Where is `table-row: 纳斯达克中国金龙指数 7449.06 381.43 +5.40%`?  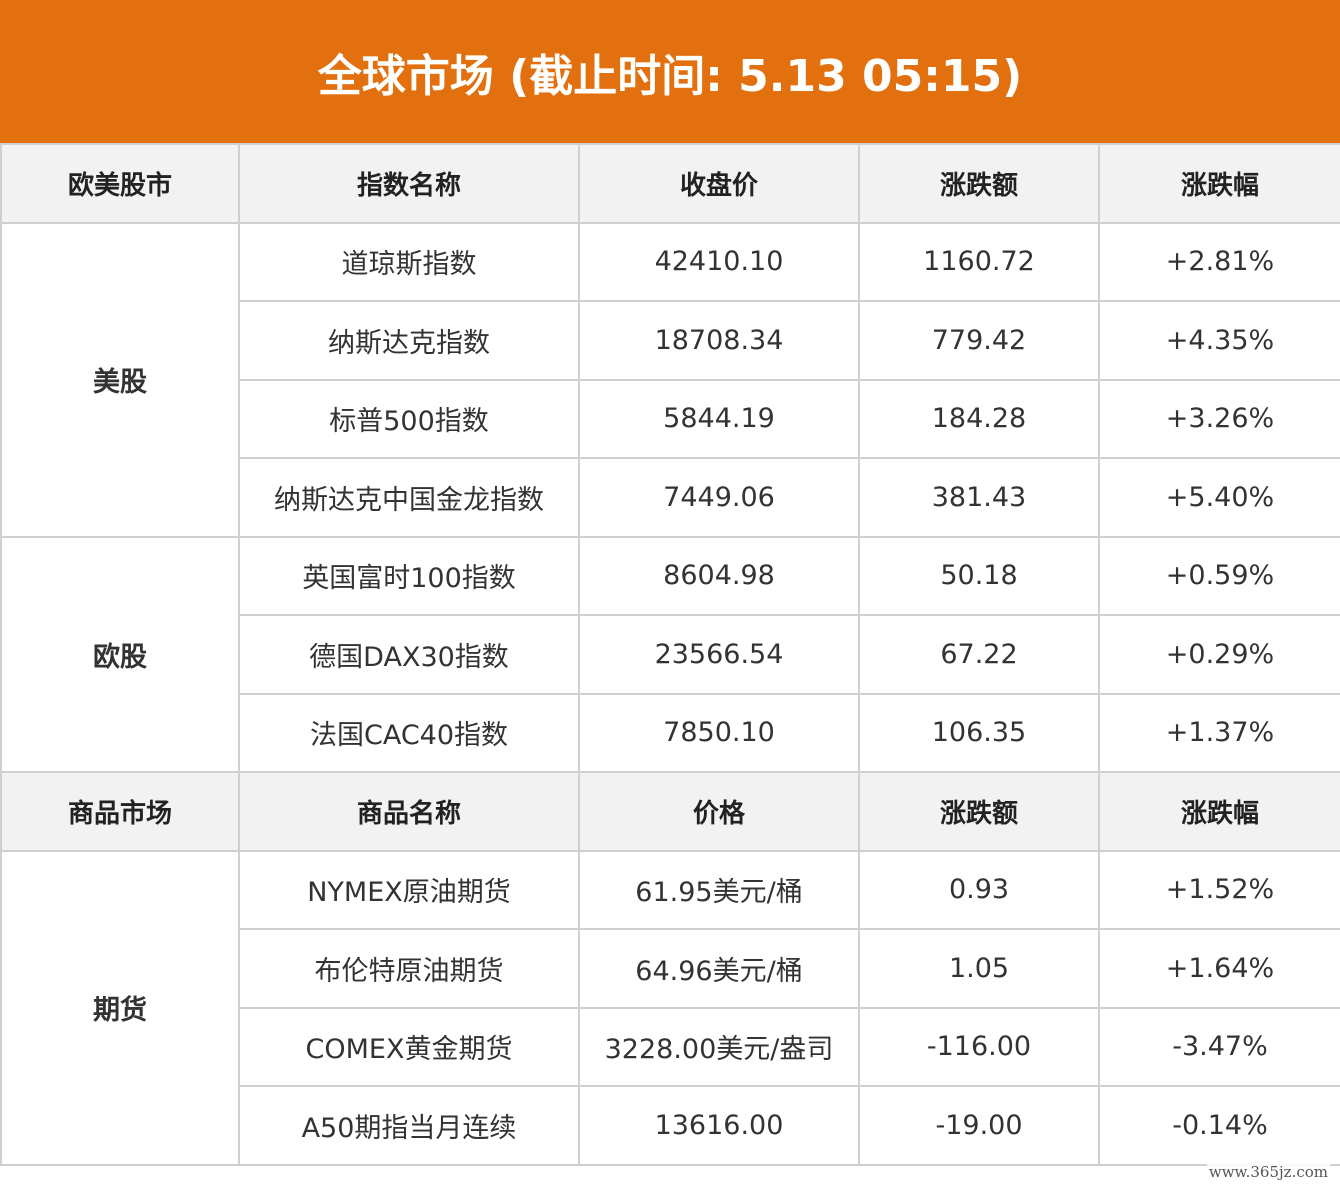 table-row: 纳斯达克中国金龙指数 7449.06 381.43 +5.40% is located at coordinates (670, 497).